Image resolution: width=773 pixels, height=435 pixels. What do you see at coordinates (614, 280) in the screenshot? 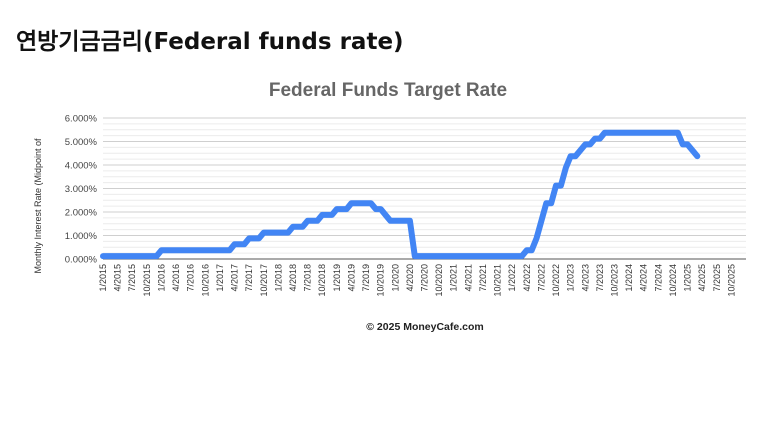
I see `x-tick-label: 10/2023` at bounding box center [614, 280].